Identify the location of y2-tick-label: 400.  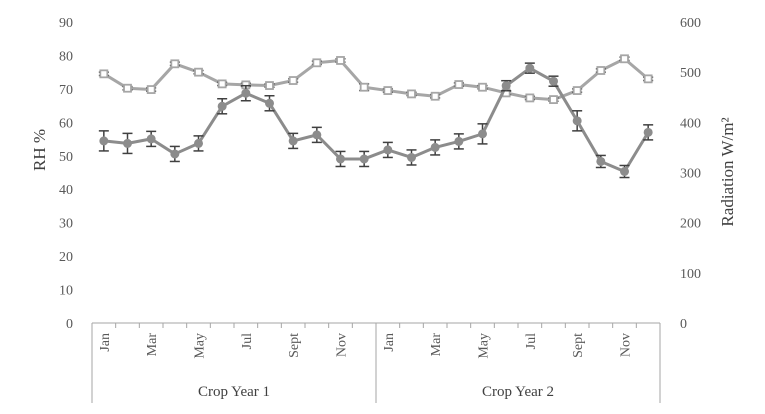
(690, 123).